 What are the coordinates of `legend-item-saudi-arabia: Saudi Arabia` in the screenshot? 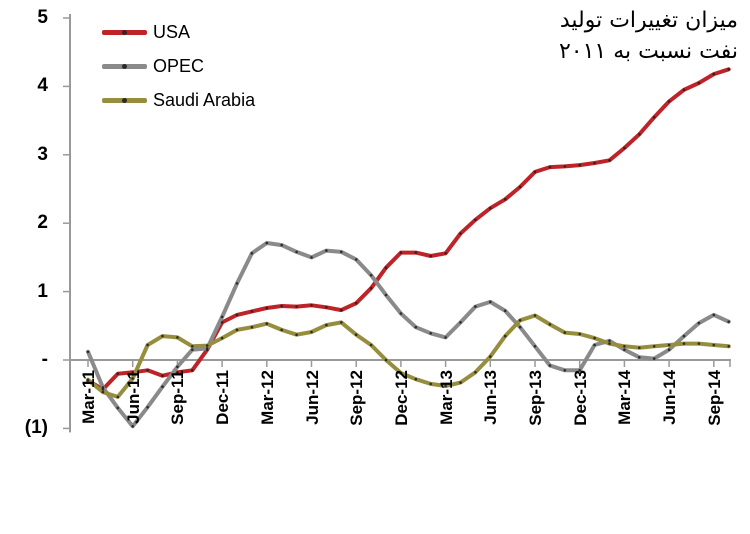 It's located at (178, 100).